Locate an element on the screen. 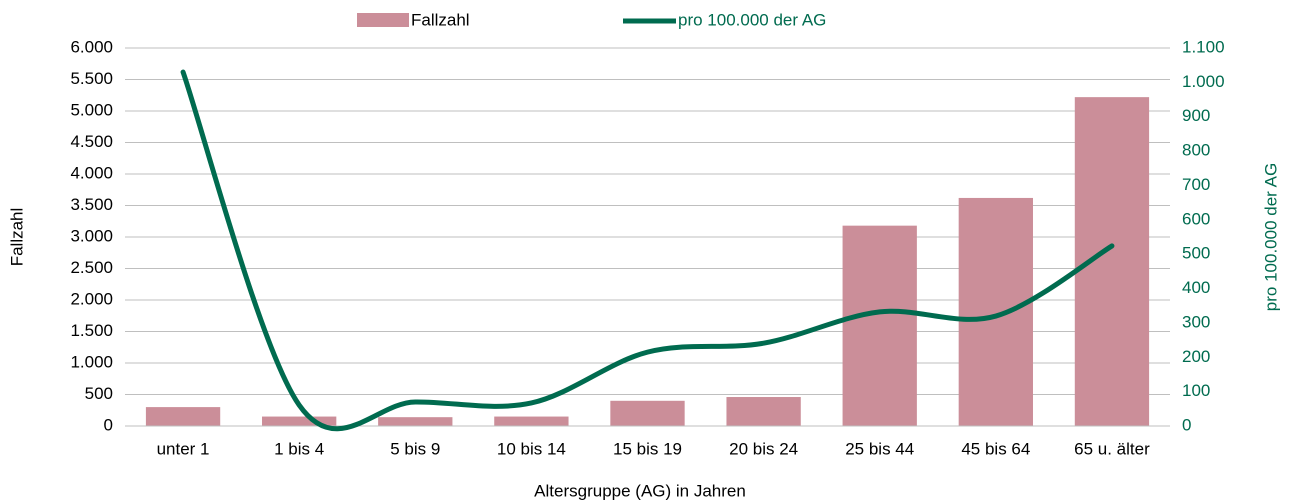 Image resolution: width=1292 pixels, height=503 pixels. legend-label: Fallzahl is located at coordinates (440, 19).